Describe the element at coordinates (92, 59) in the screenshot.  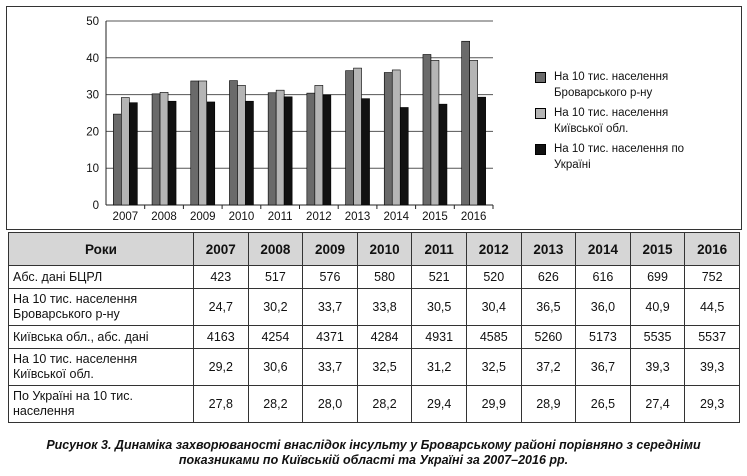
I see `y-tick-label: 40` at that location.